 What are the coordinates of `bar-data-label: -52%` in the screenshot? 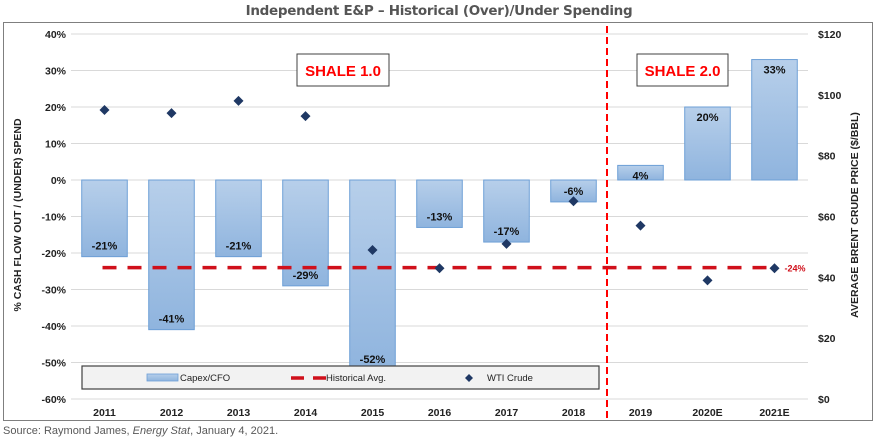 It's located at (373, 360).